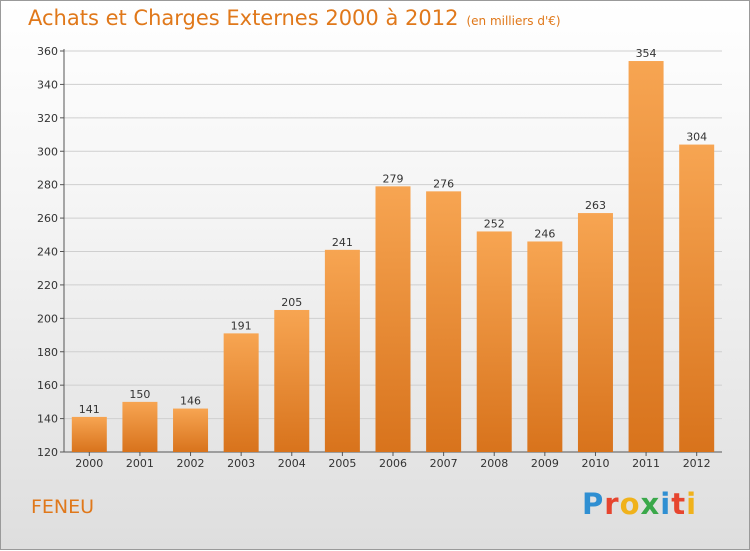  What do you see at coordinates (139, 394) in the screenshot?
I see `data-label: 150` at bounding box center [139, 394].